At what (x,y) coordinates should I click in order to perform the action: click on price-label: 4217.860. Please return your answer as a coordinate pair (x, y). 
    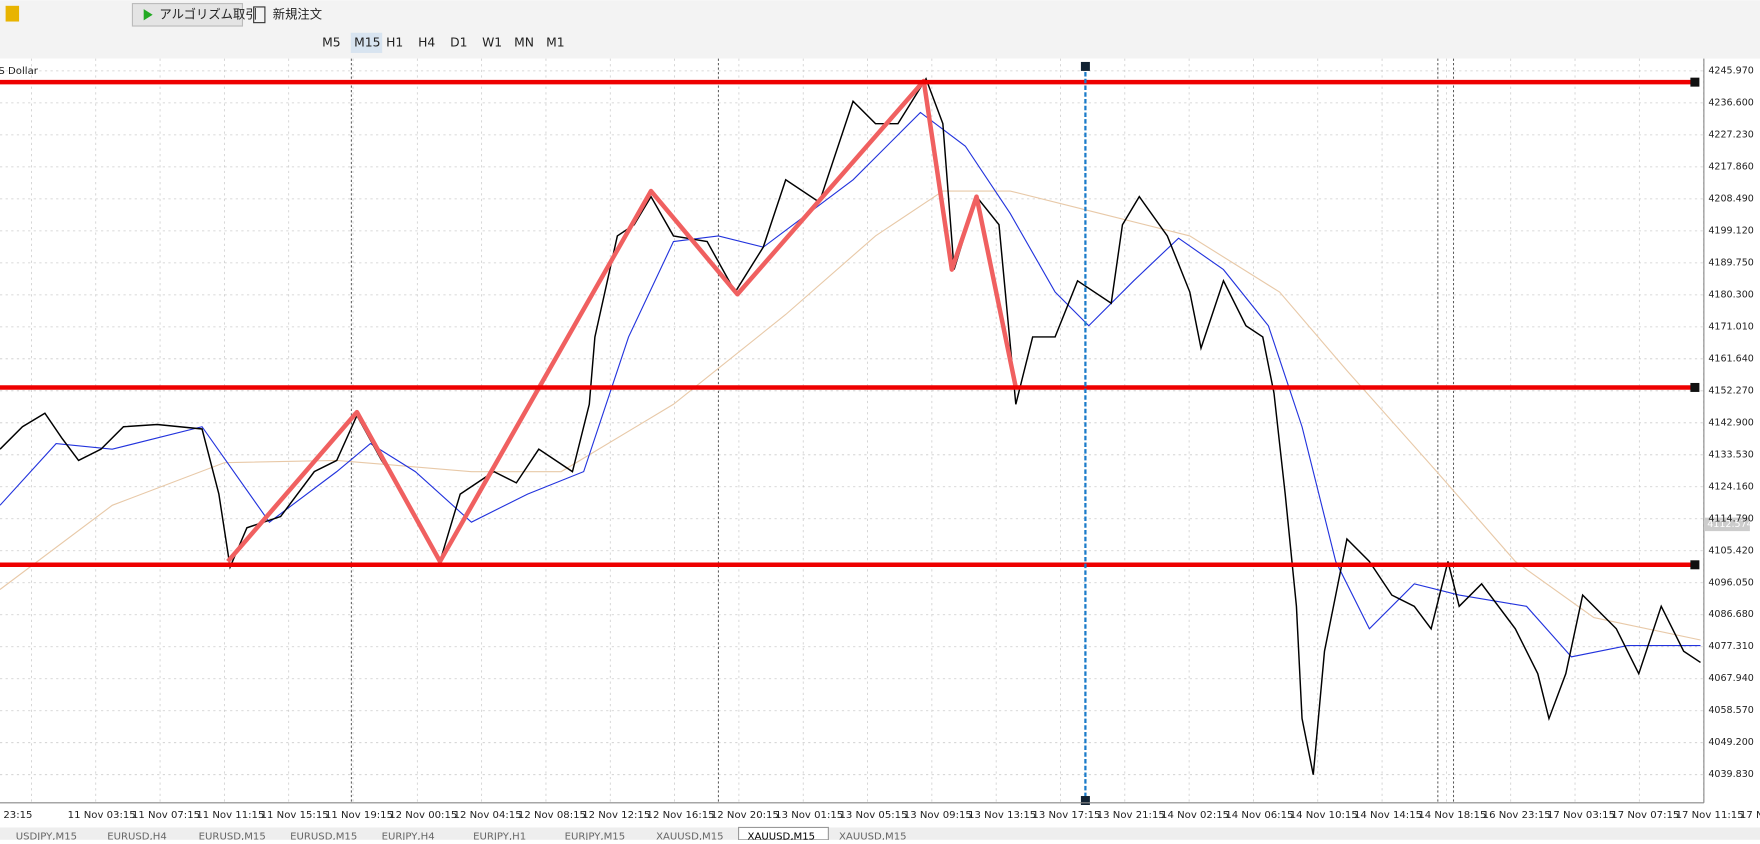
    Looking at the image, I should click on (1730, 166).